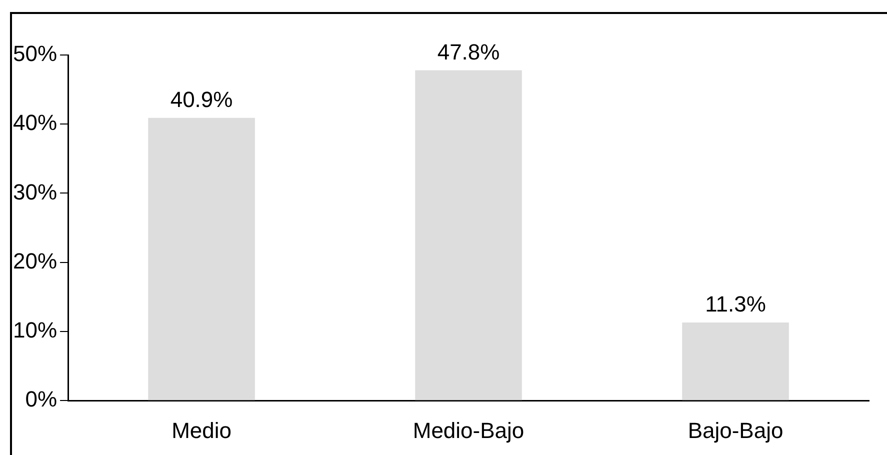  Describe the element at coordinates (35, 53) in the screenshot. I see `y-tick-label: 50%` at that location.